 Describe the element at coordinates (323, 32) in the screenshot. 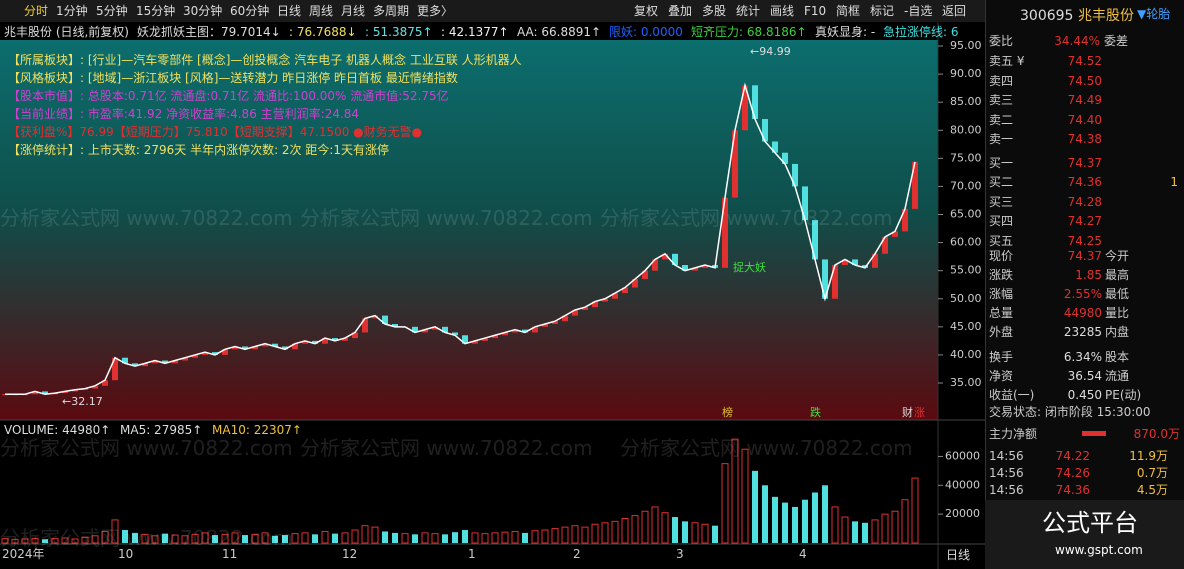

I see `indicator: : 76.7688↓` at that location.